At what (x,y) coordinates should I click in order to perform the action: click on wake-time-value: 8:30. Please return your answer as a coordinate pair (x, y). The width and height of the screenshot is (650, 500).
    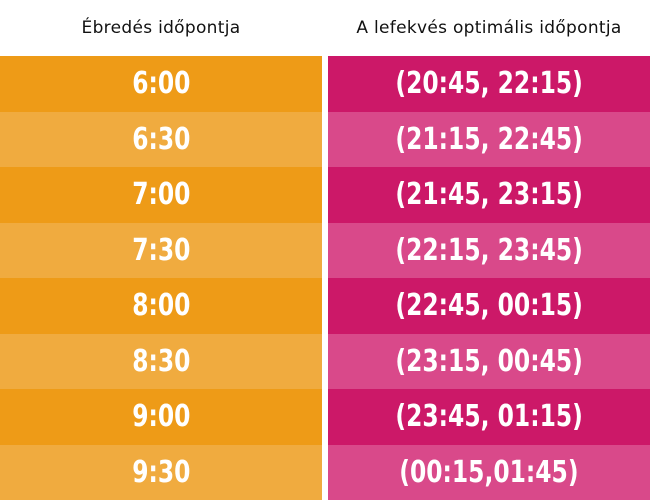
    Looking at the image, I should click on (161, 361).